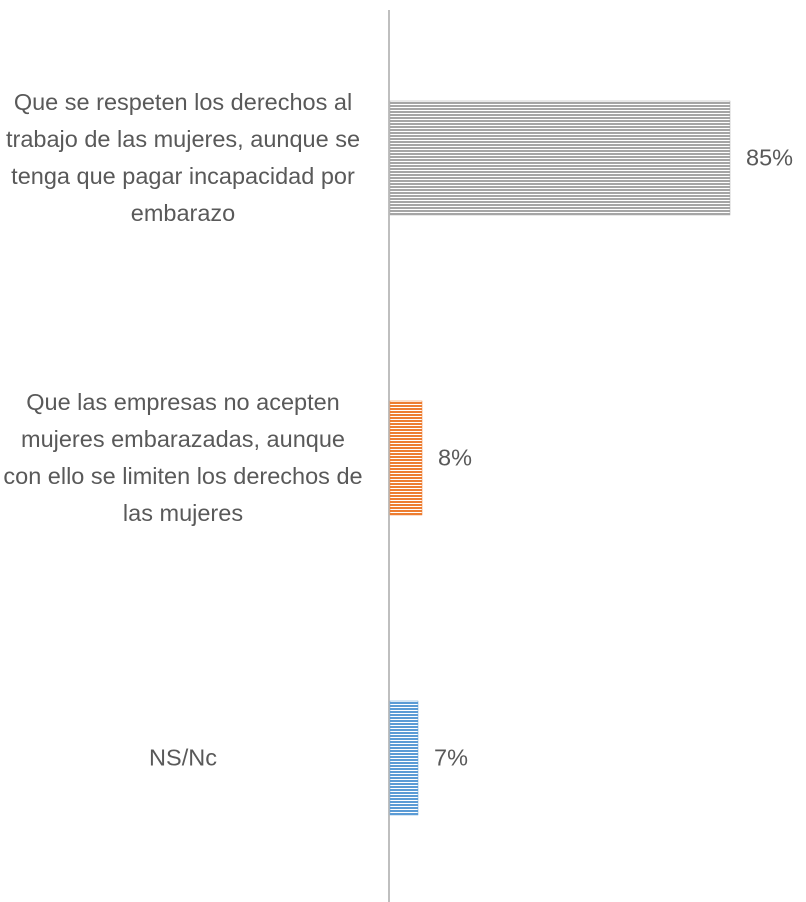 The image size is (806, 902). What do you see at coordinates (770, 157) in the screenshot?
I see `value-label: 85%` at bounding box center [770, 157].